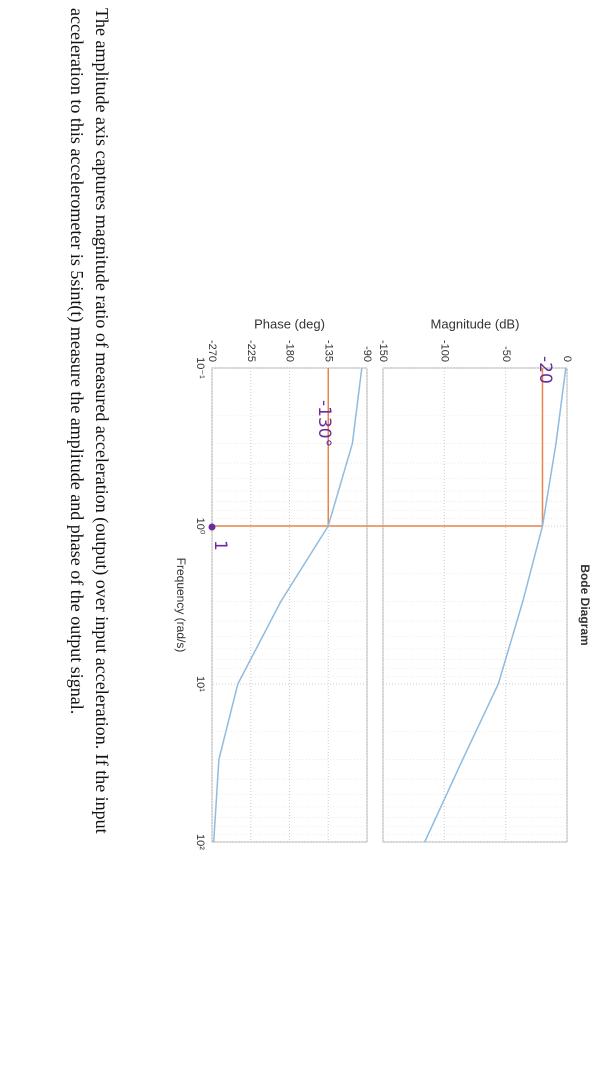  What do you see at coordinates (324, 423) in the screenshot?
I see `annotation: -130°` at bounding box center [324, 423].